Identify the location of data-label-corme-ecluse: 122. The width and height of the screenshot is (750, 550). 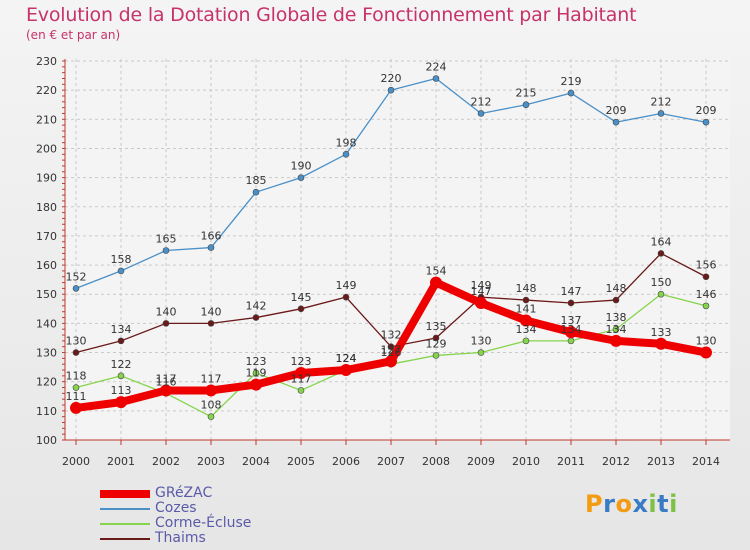
(121, 364).